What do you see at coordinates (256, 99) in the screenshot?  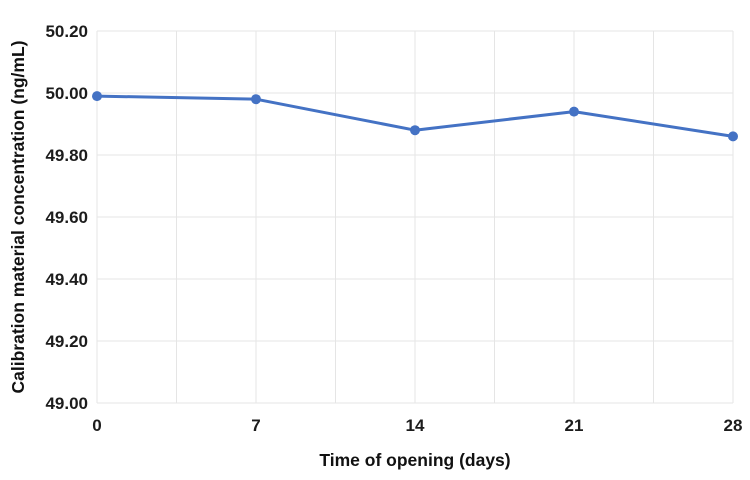 I see `data-point-7days` at bounding box center [256, 99].